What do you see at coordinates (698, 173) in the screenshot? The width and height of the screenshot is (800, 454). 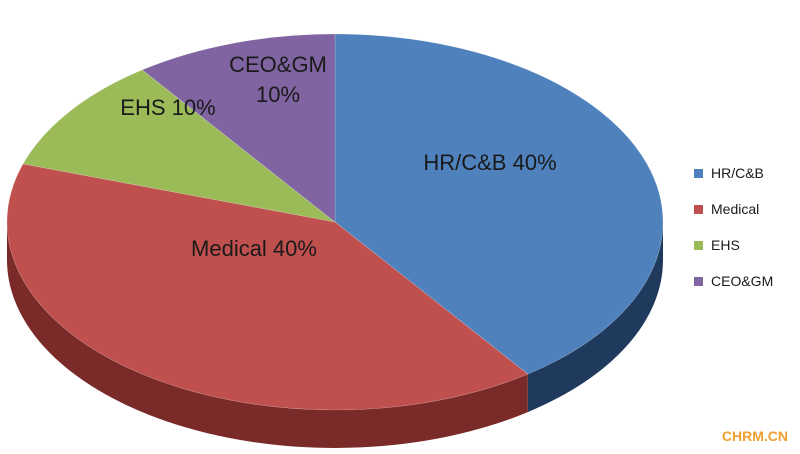 I see `legend-swatch-hr-cb` at bounding box center [698, 173].